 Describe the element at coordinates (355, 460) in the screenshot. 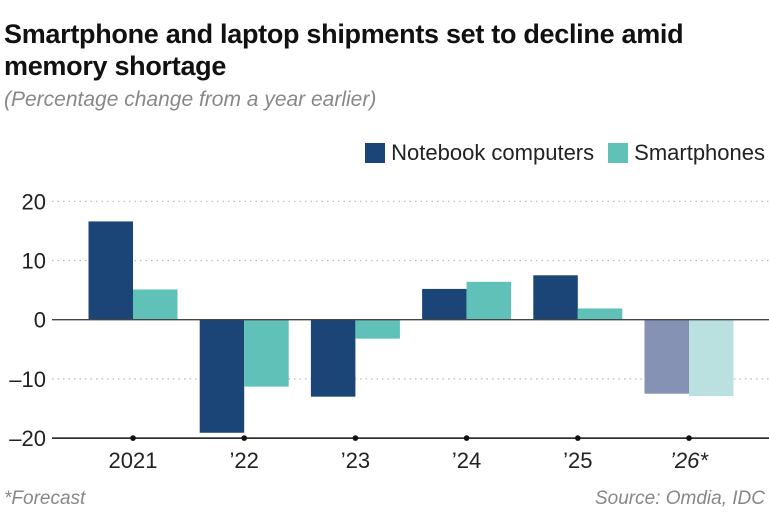

I see `x-tick-label: ’23` at that location.